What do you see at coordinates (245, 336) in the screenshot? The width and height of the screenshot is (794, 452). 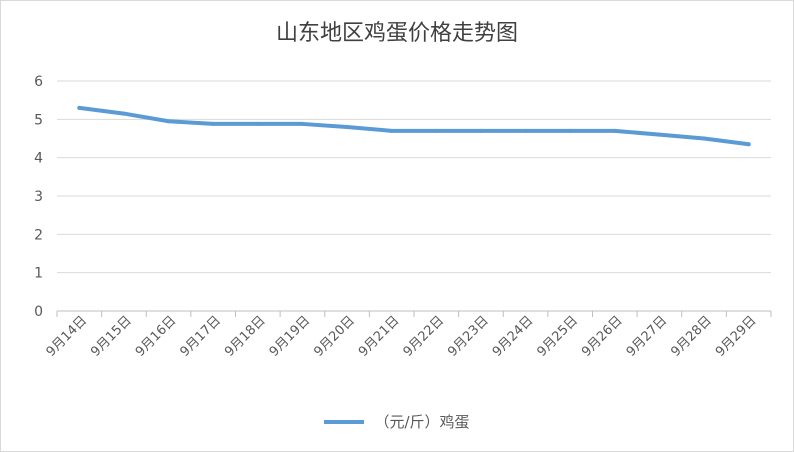 I see `x-tick-label: 9月18日` at bounding box center [245, 336].